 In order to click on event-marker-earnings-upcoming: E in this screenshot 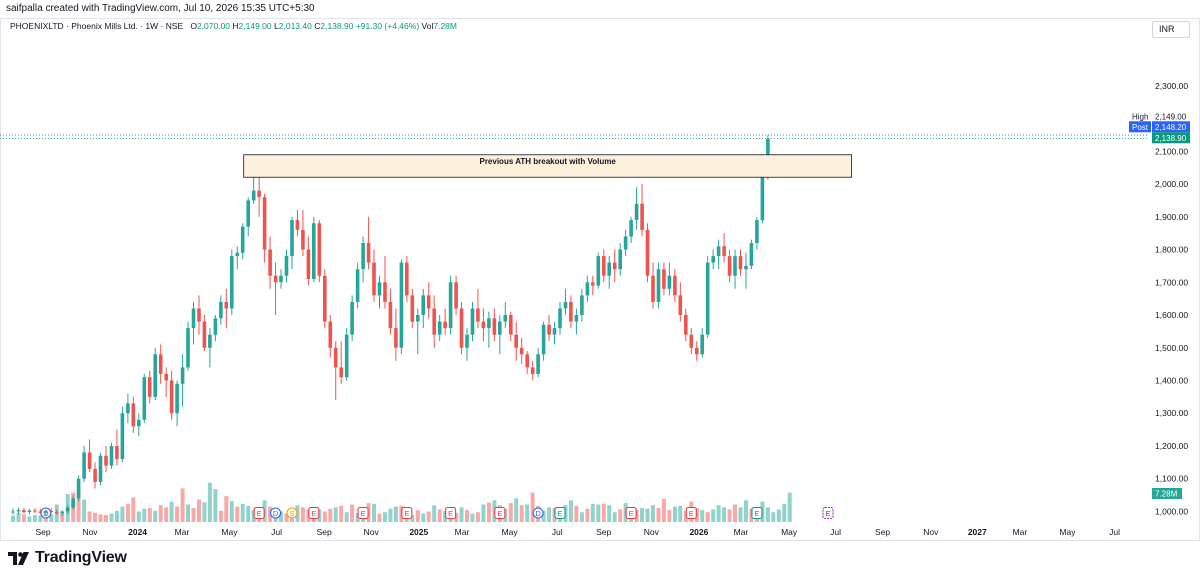, I will do `click(828, 513)`.